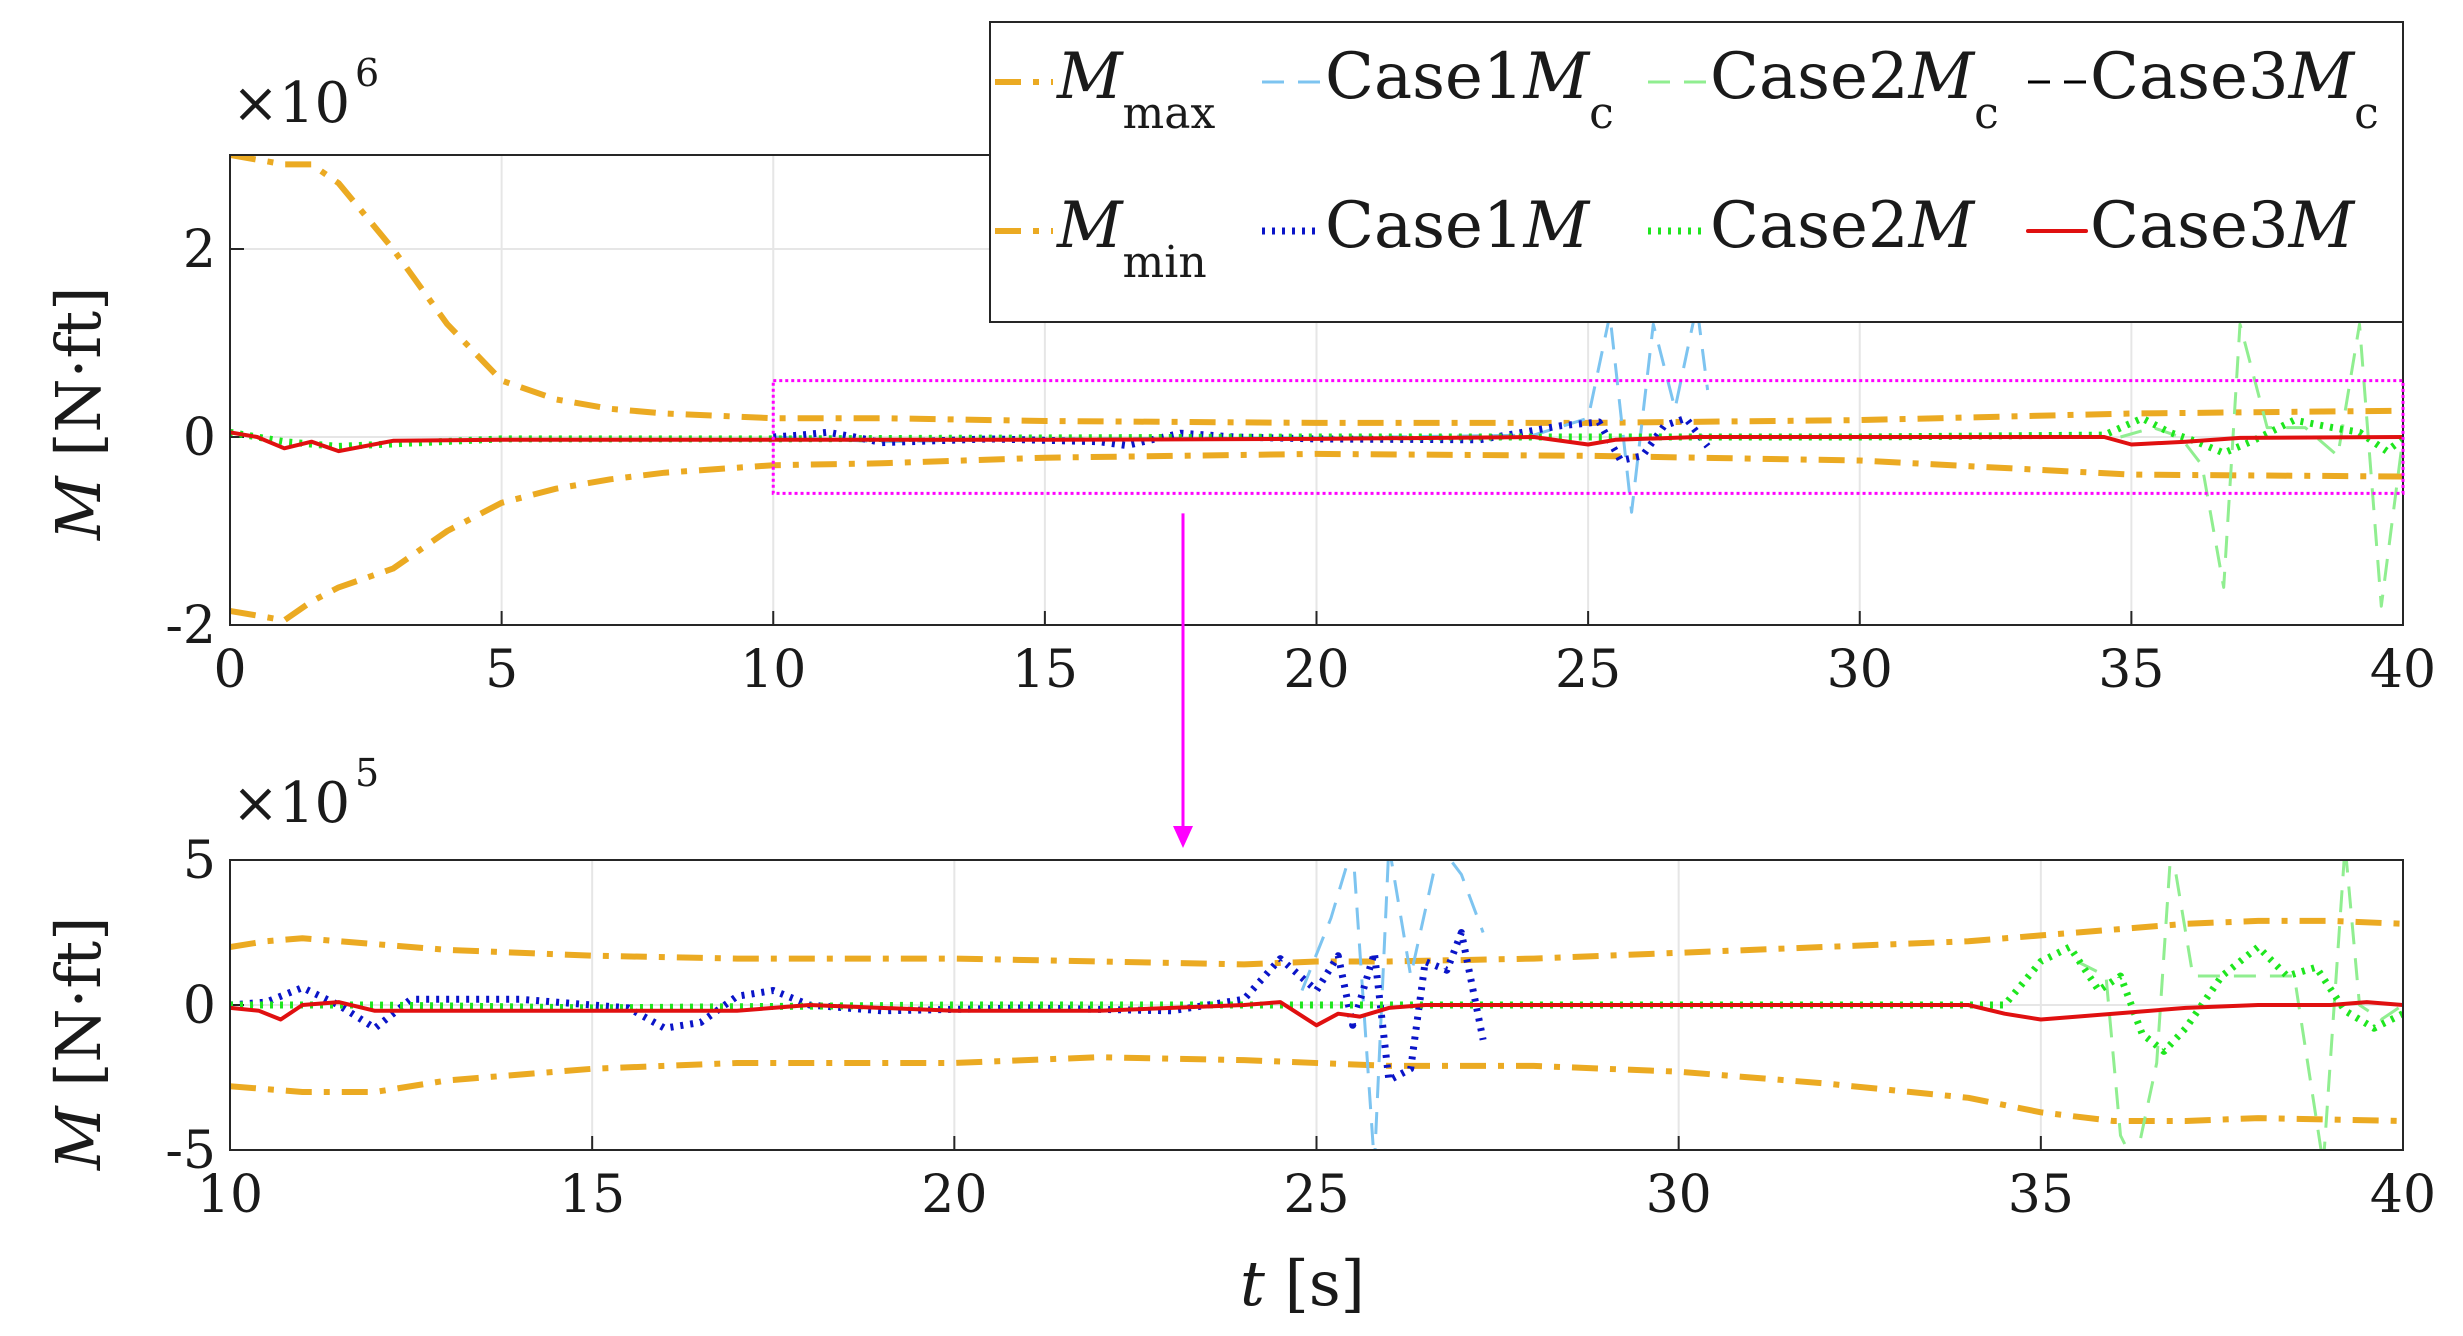  I want to click on bot-ytick-0: 0, so click(199, 1006).